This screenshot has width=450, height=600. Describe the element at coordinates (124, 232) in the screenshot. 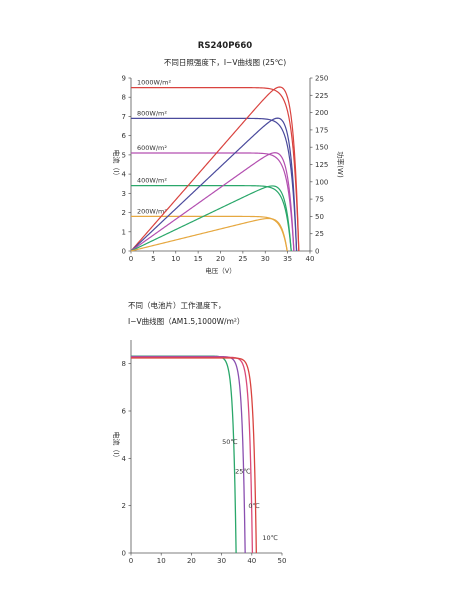

I see `y-tick-label: 1` at that location.